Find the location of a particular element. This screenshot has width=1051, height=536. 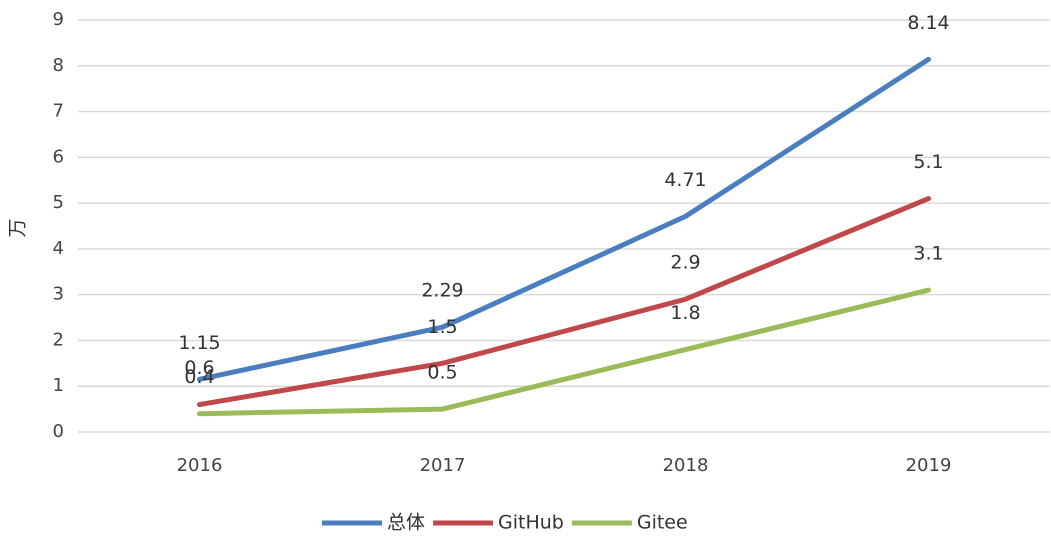

data-label: 1.8 is located at coordinates (685, 313).